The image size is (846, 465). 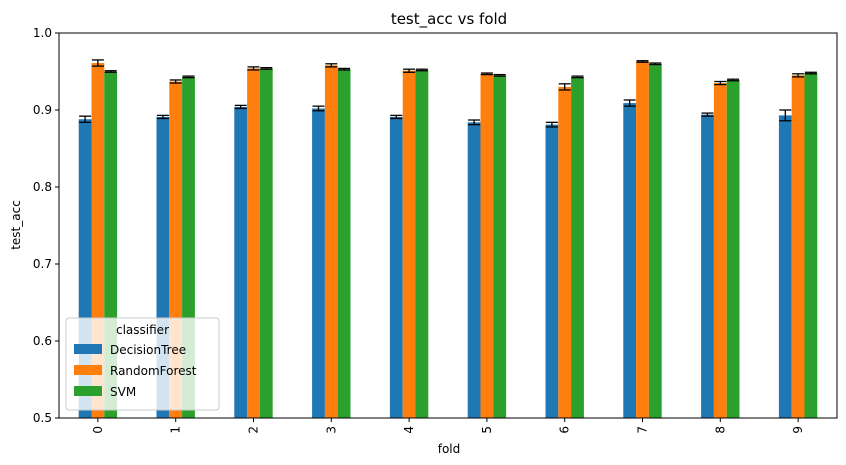 I want to click on x-tick-label: 9, so click(x=798, y=430).